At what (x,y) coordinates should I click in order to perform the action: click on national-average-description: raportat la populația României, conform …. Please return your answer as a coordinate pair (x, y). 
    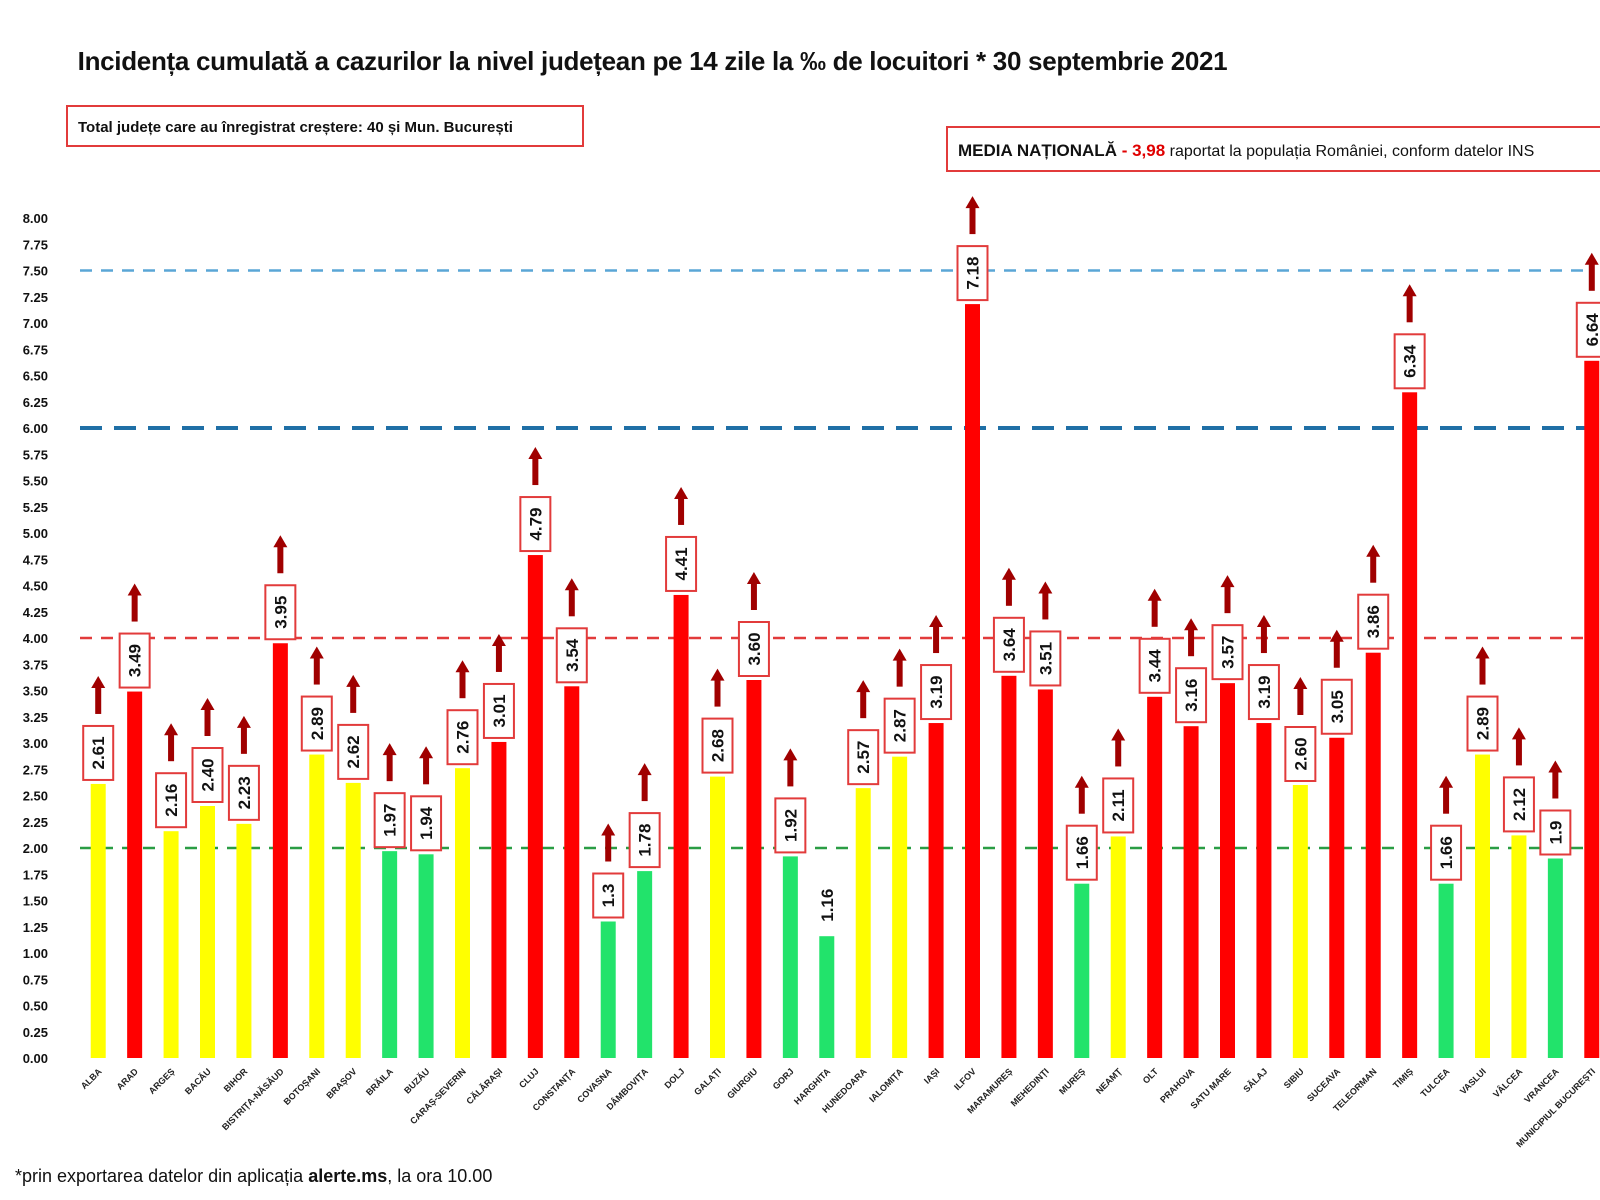
    Looking at the image, I should click on (1350, 151).